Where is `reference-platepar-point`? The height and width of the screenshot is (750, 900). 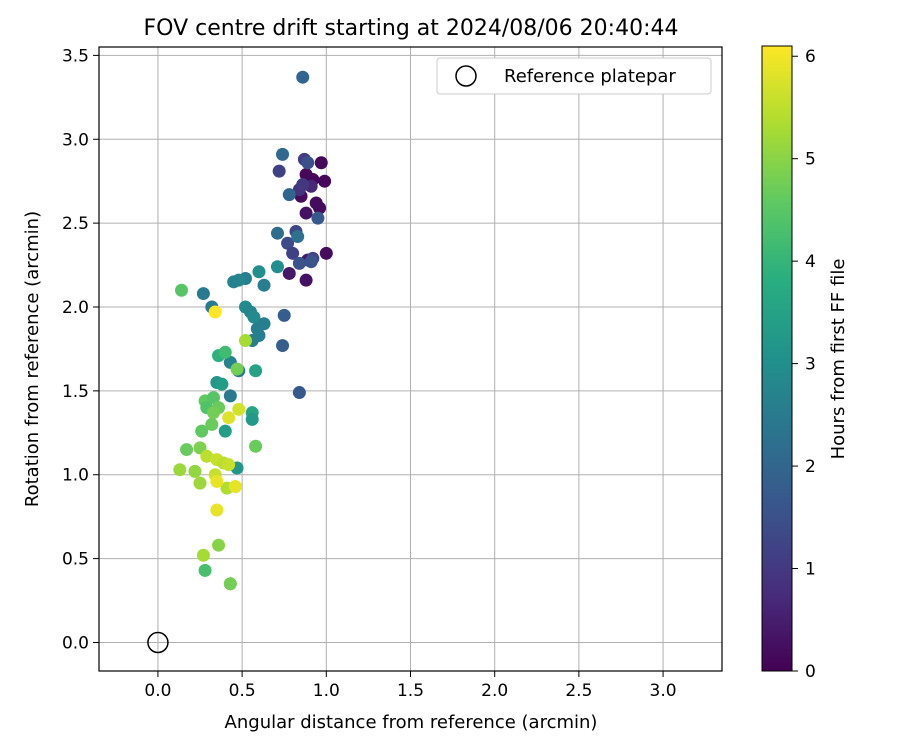
reference-platepar-point is located at coordinates (158, 642).